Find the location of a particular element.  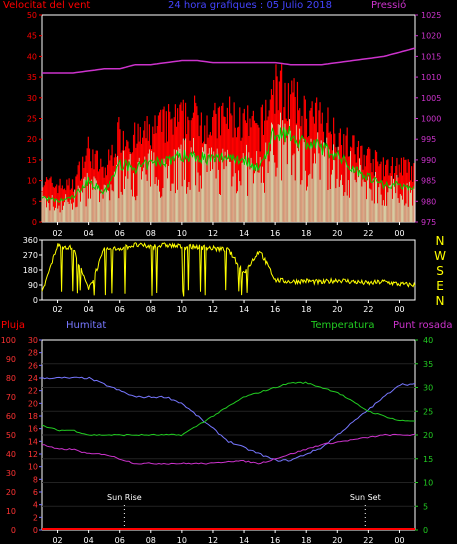

direction-y-tick-label: 270 is located at coordinates (30, 255).